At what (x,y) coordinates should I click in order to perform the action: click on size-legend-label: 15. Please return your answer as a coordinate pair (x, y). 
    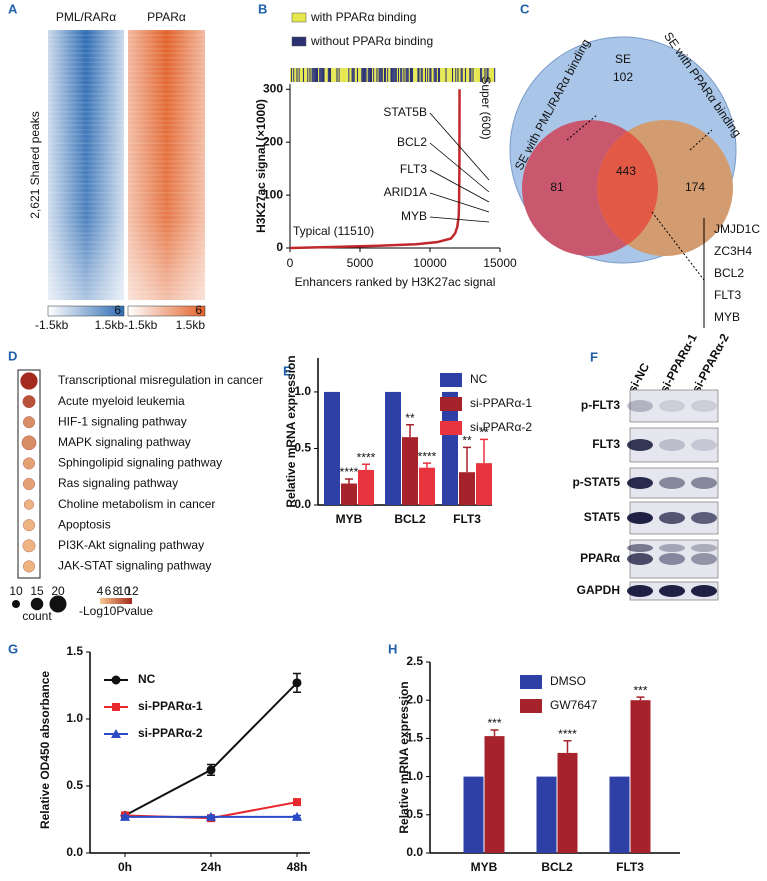
    Looking at the image, I should click on (37, 591).